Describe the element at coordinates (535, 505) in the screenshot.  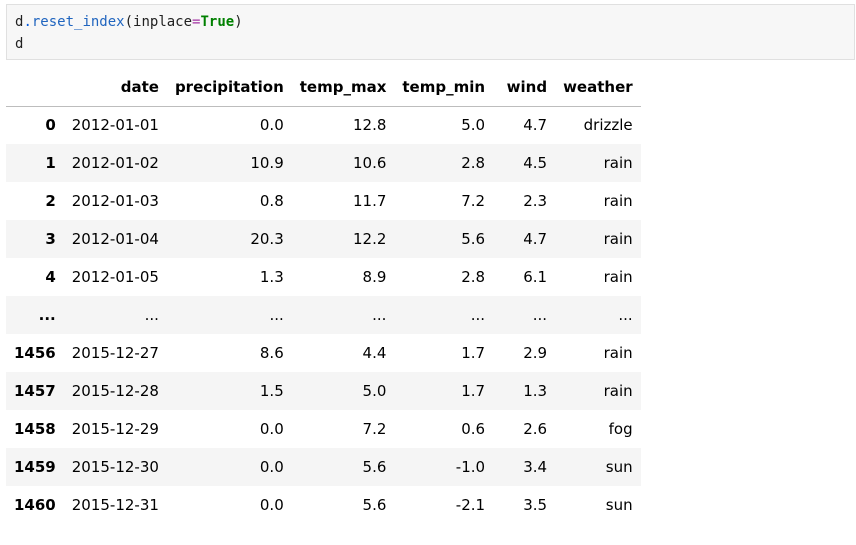
I see `cell-wind: 3.5` at that location.